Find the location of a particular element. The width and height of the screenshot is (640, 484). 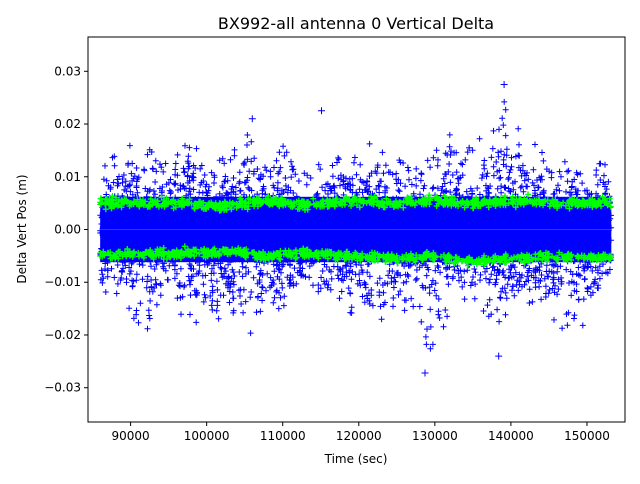

x-tick-label-2: 110000 is located at coordinates (283, 436).